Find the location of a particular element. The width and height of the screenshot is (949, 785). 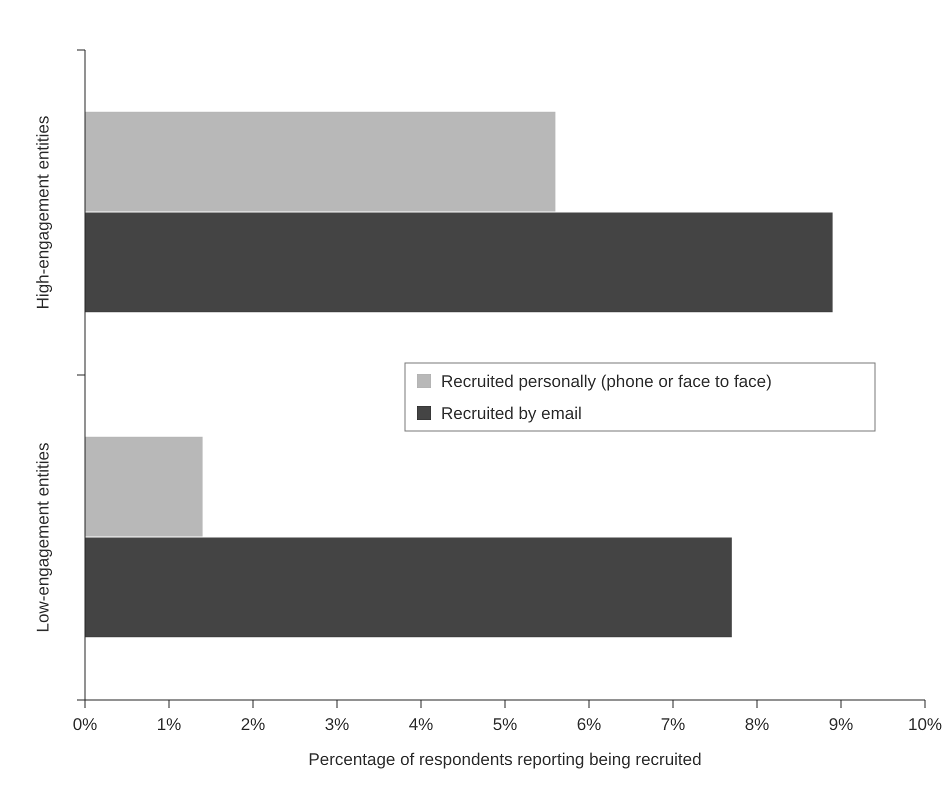

x-tick-label: 1% is located at coordinates (169, 724).